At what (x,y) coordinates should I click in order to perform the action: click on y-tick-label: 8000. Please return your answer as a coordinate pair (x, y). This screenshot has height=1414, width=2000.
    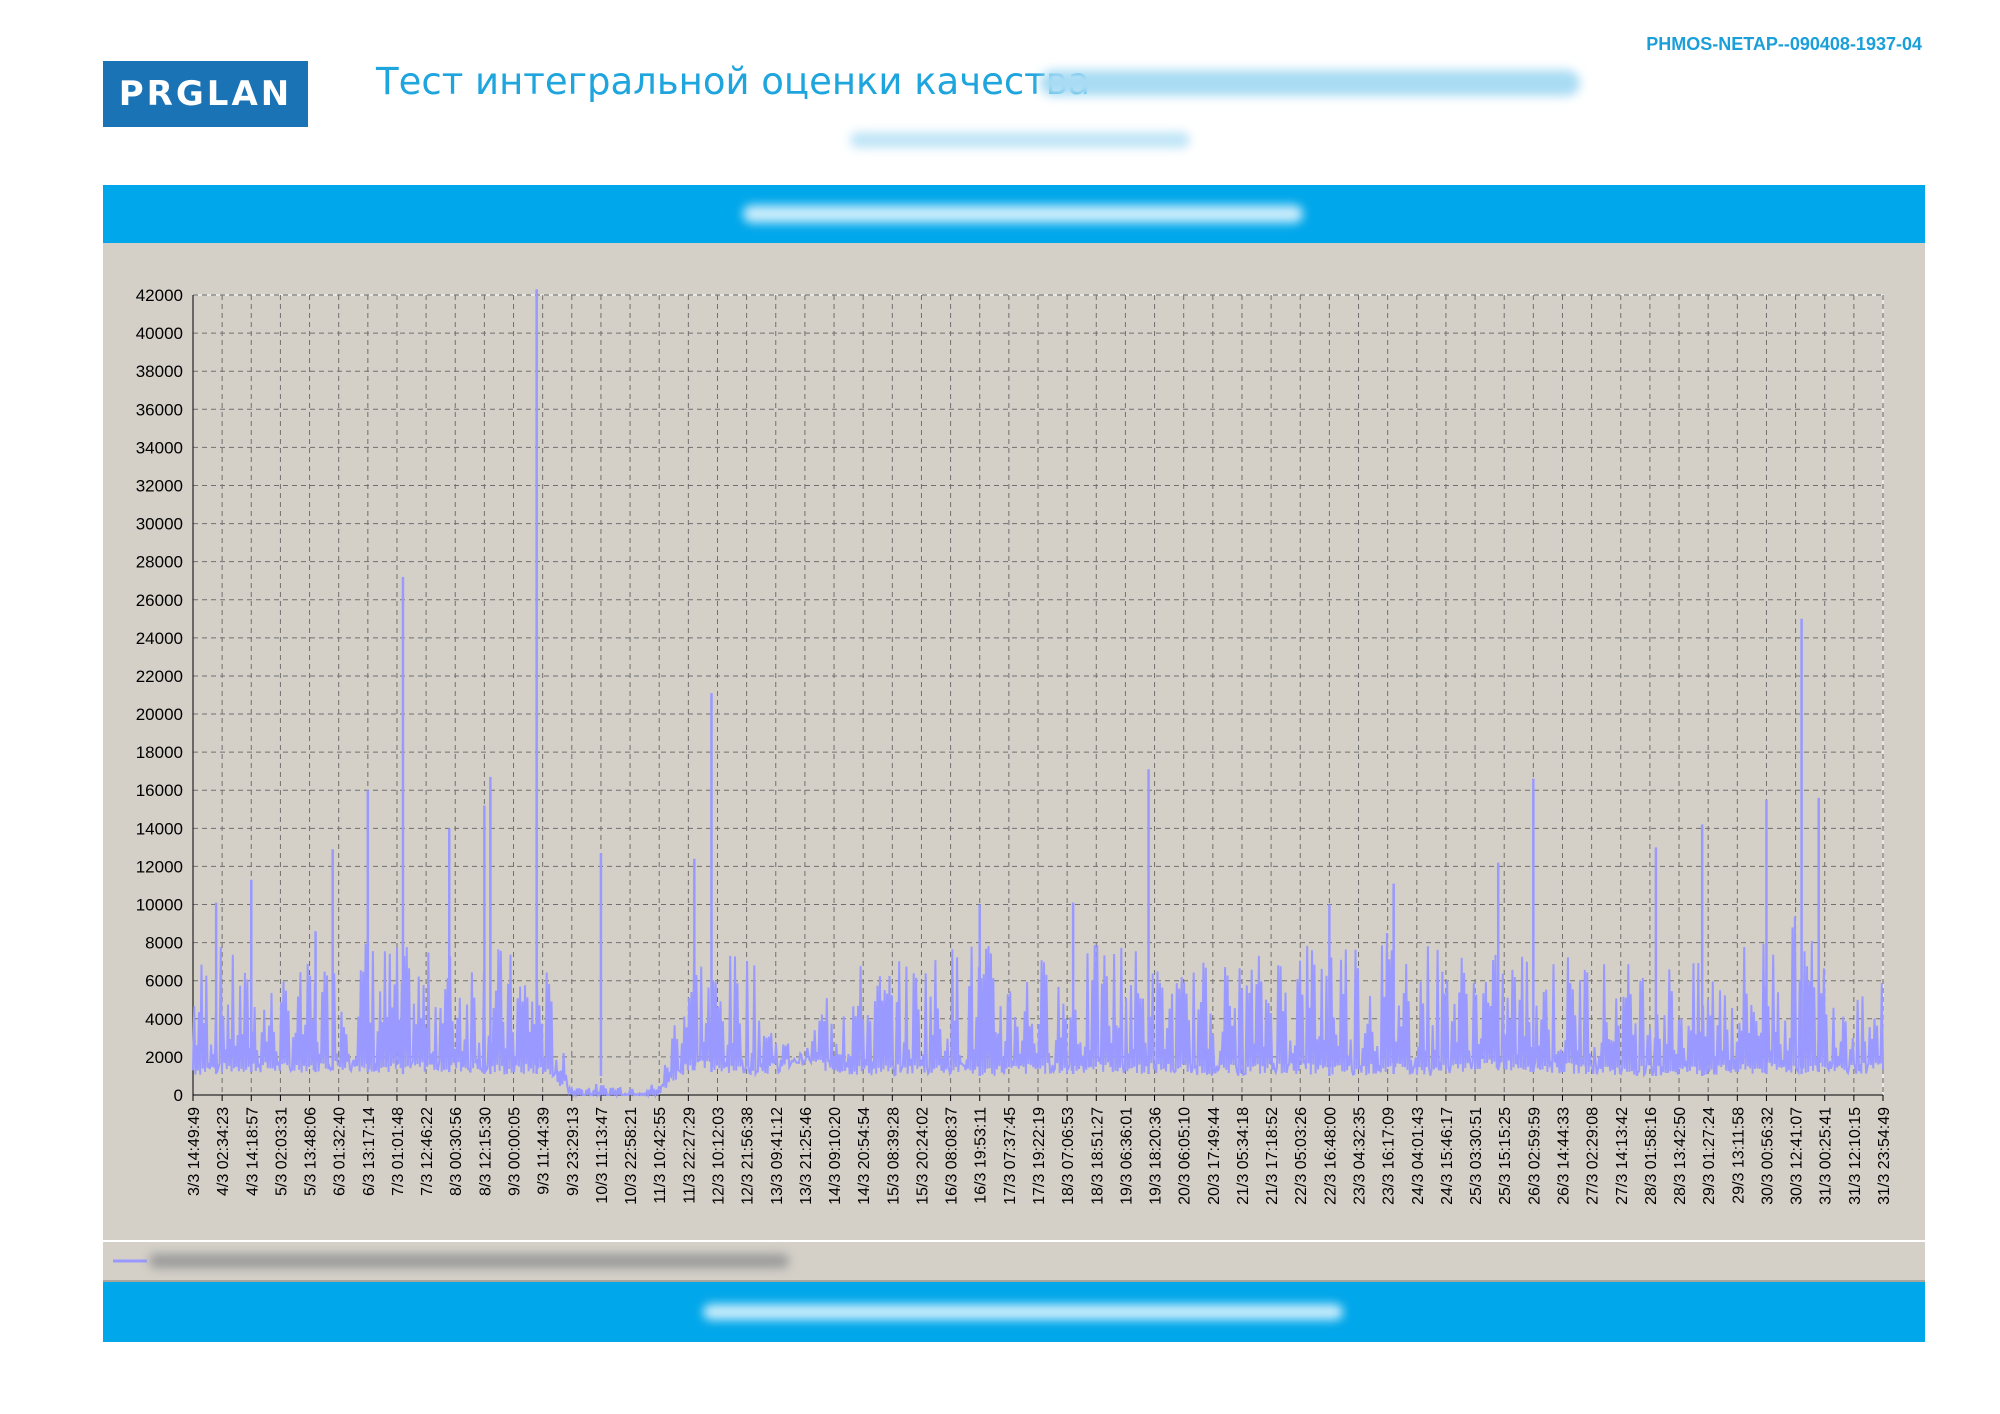
    Looking at the image, I should click on (164, 943).